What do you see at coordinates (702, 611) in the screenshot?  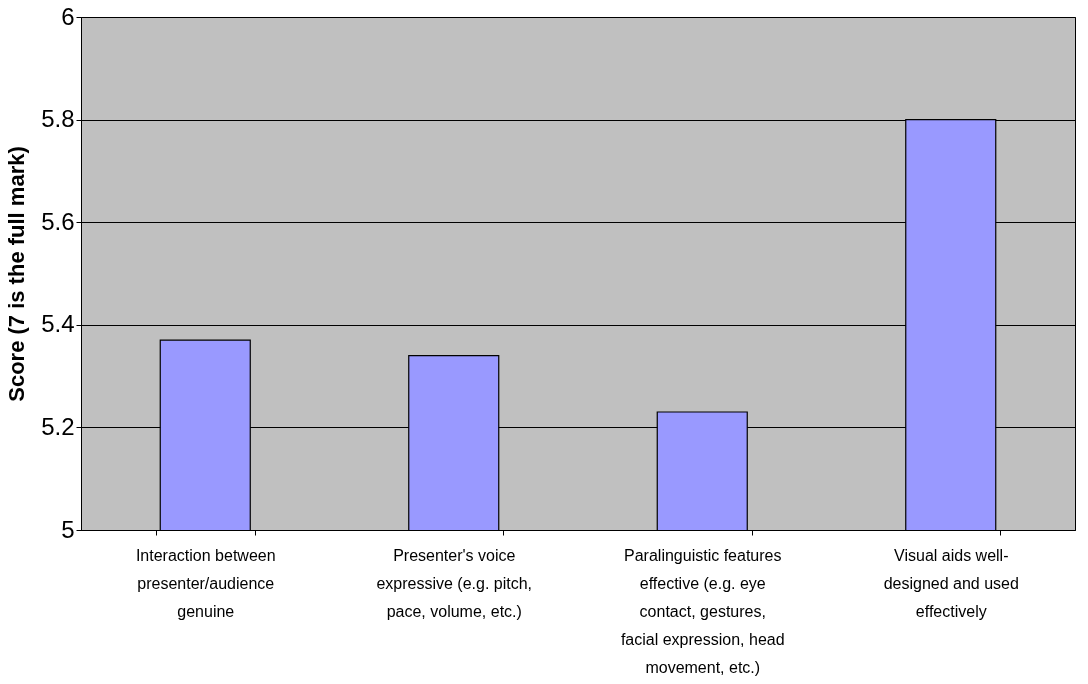 I see `x-tick-label: Paralinguistic features effective (e.g. eye contact, gestures, facial expression, head movement, etc.)` at bounding box center [702, 611].